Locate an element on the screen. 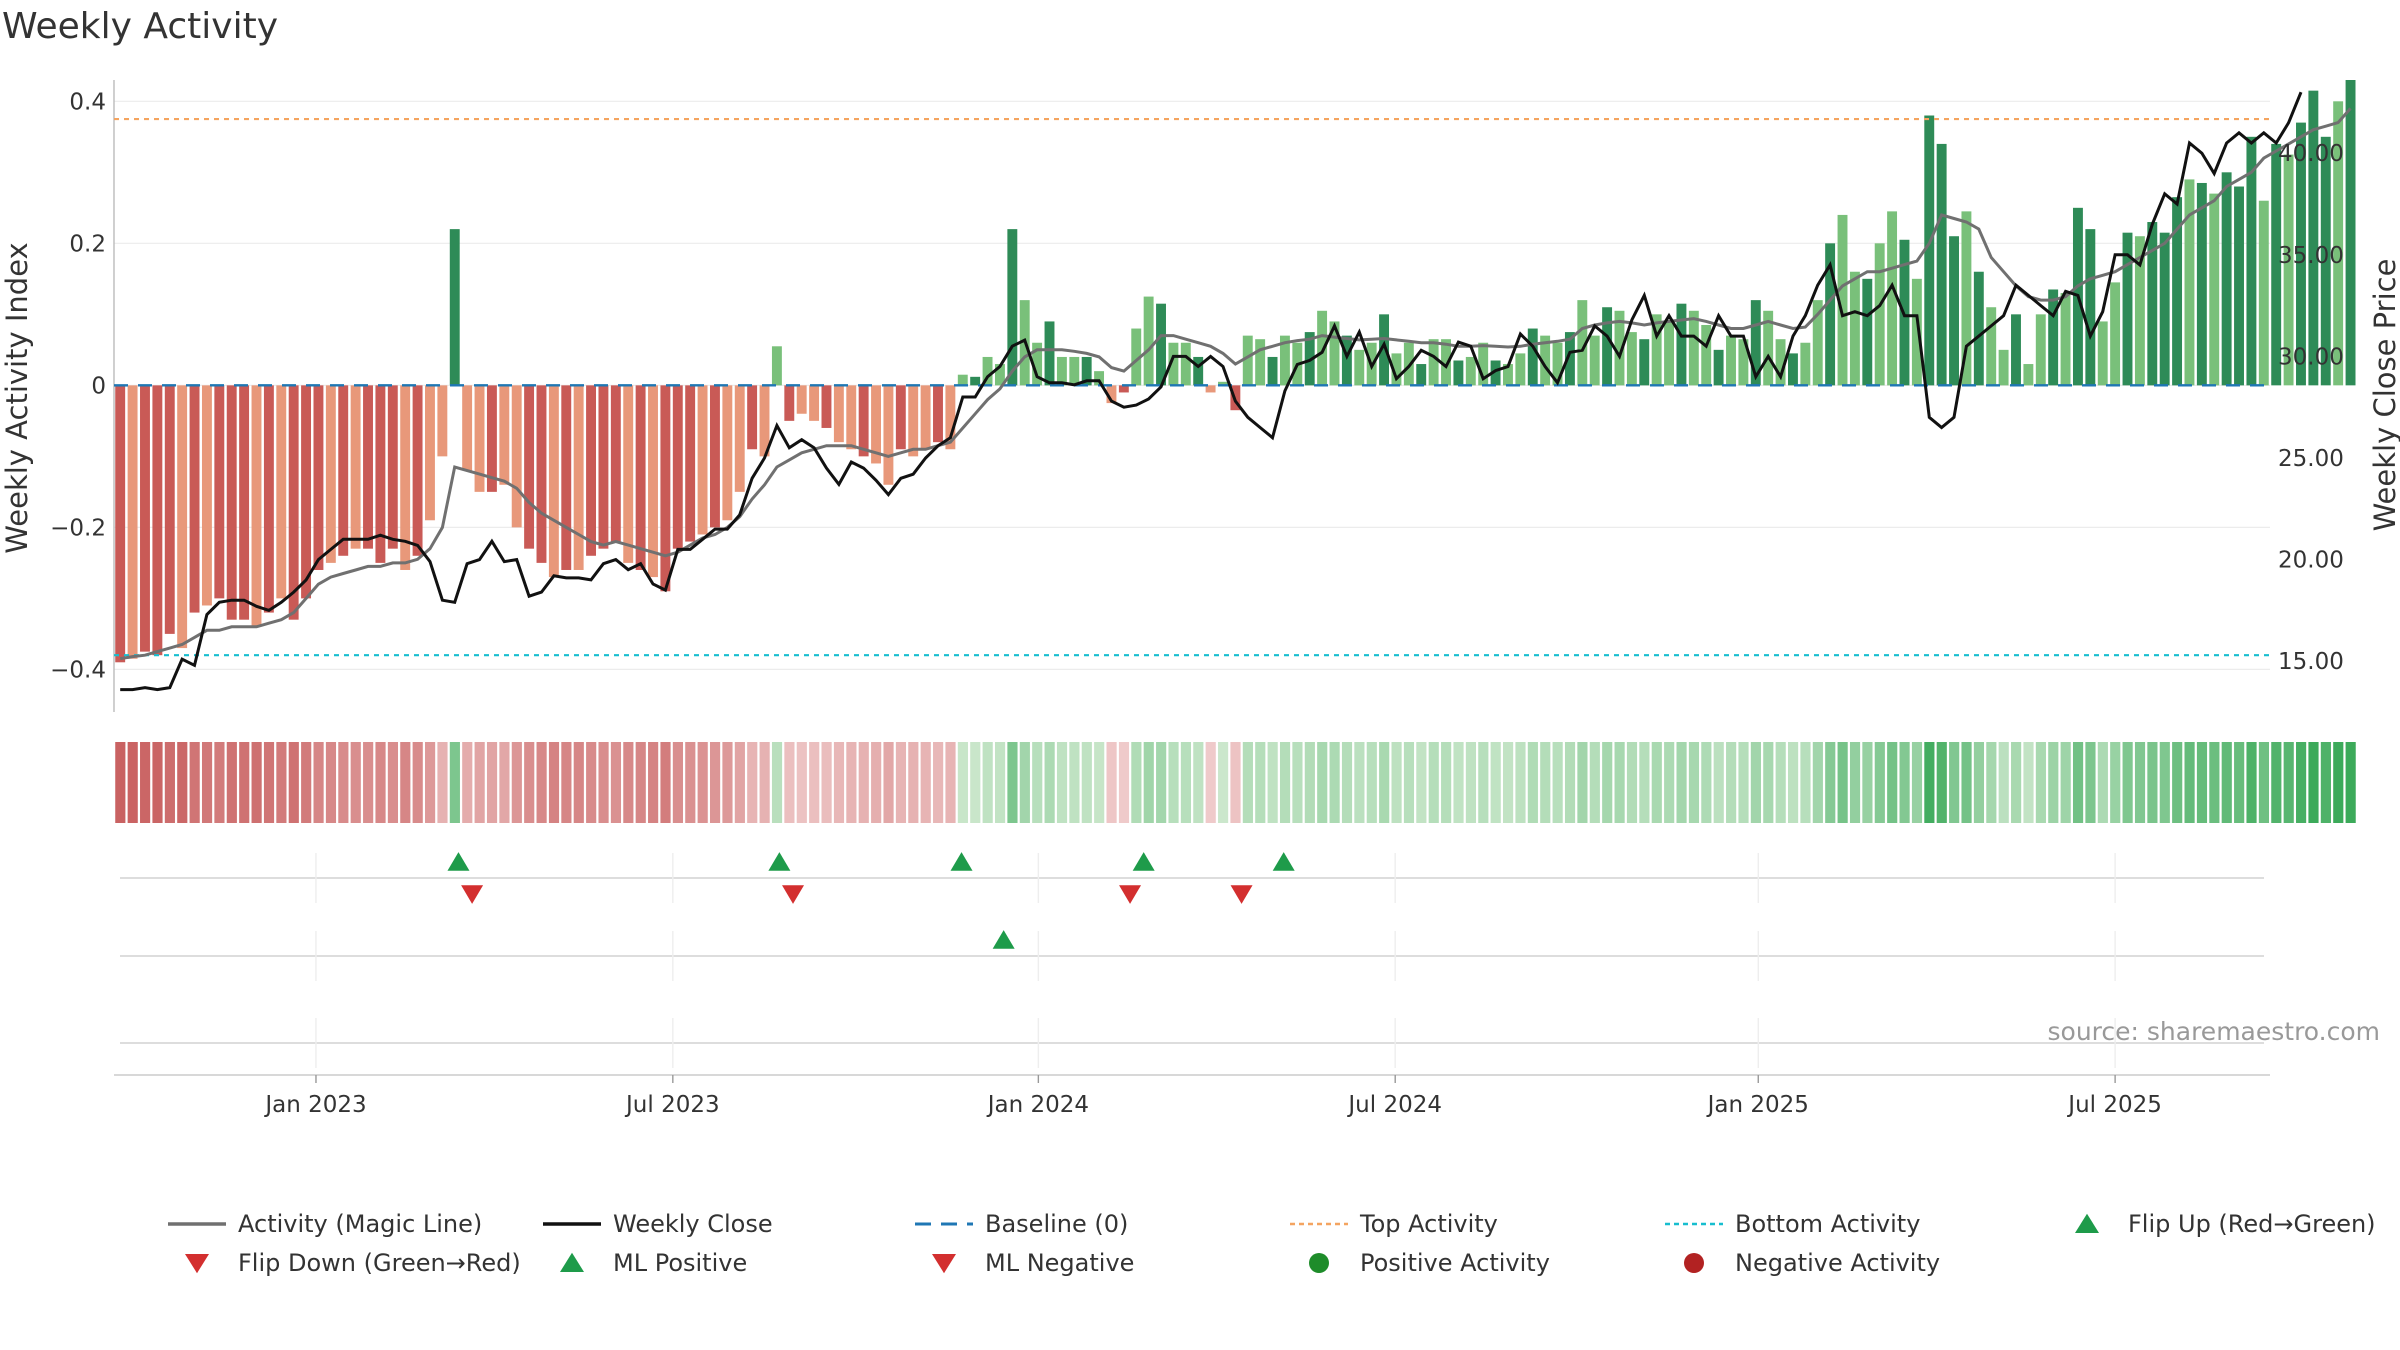  legend-swatch is located at coordinates (944, 1264).